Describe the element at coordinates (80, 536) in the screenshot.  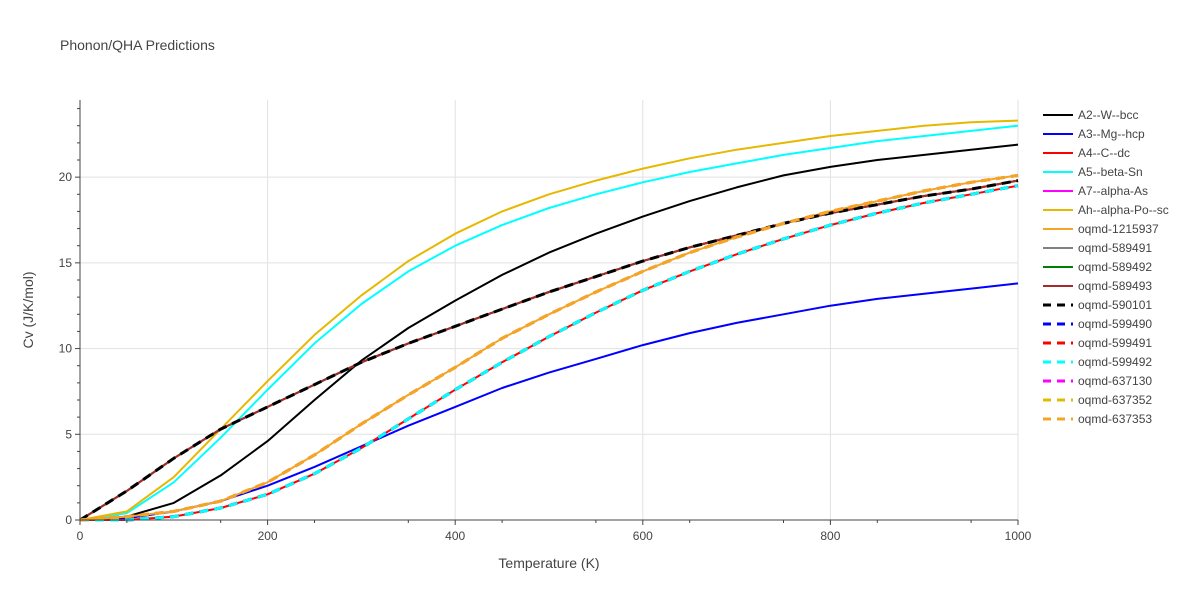
I see `x-tick-label: 0` at that location.